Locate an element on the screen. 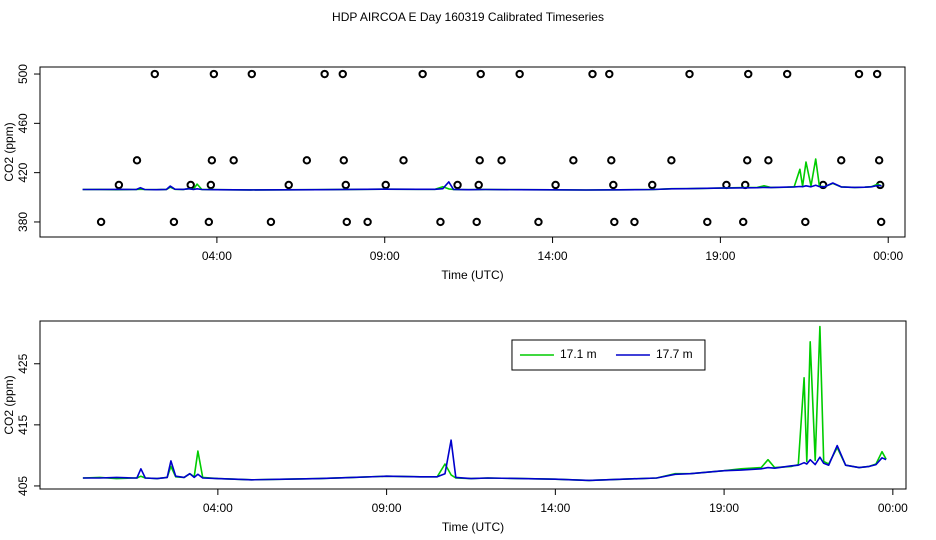 This screenshot has height=540, width=936. y-tick-label: 405 is located at coordinates (23, 486).